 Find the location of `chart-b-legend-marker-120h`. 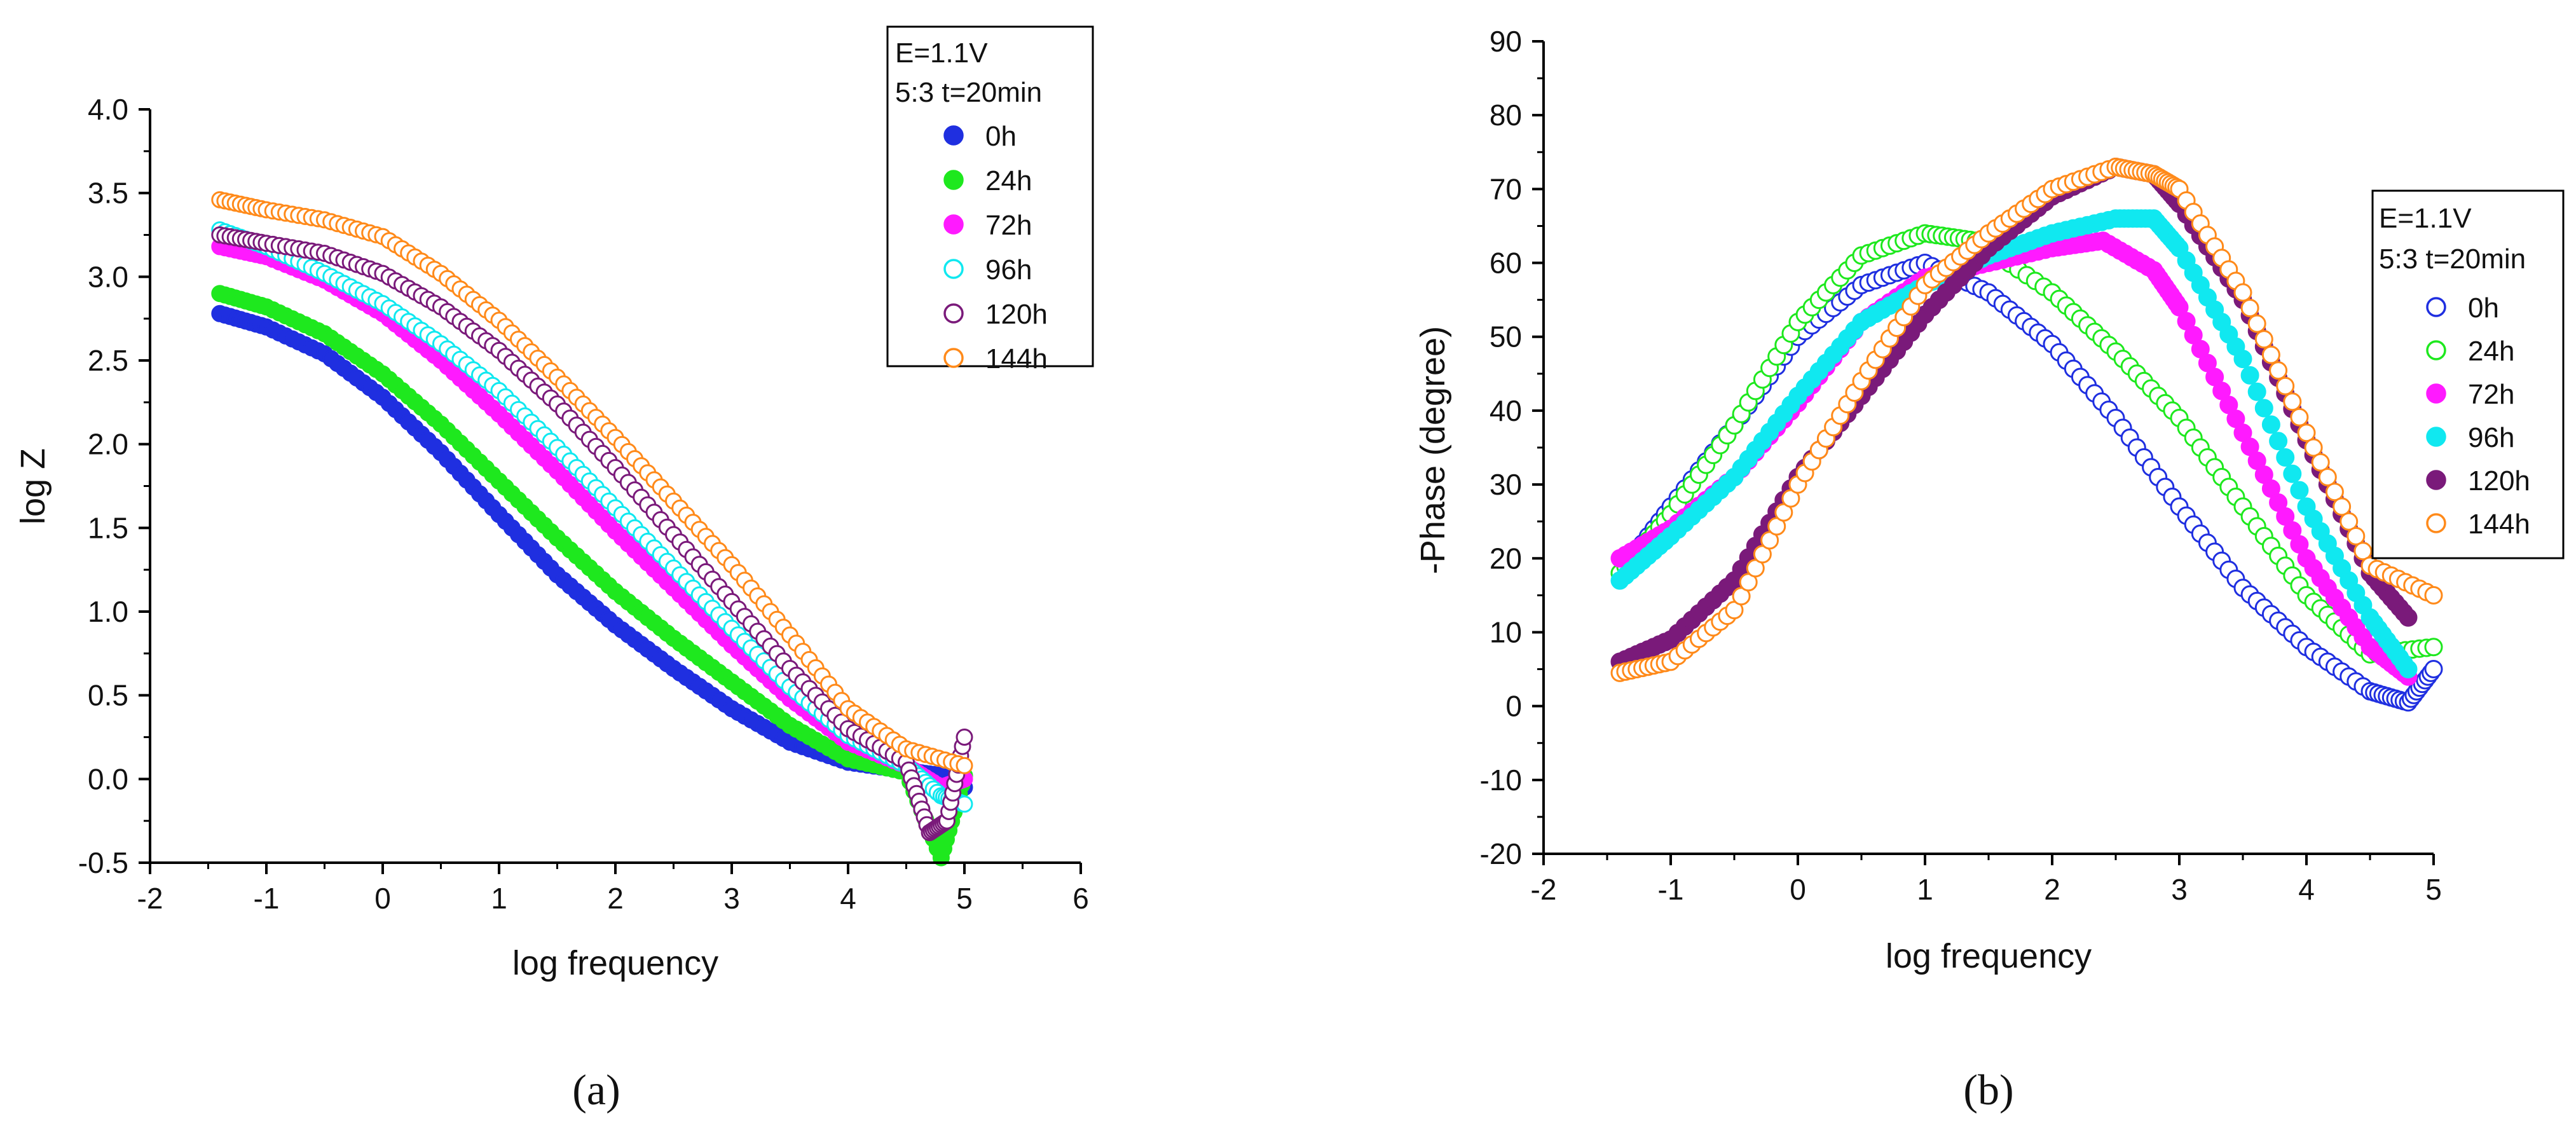

chart-b-legend-marker-120h is located at coordinates (2436, 480).